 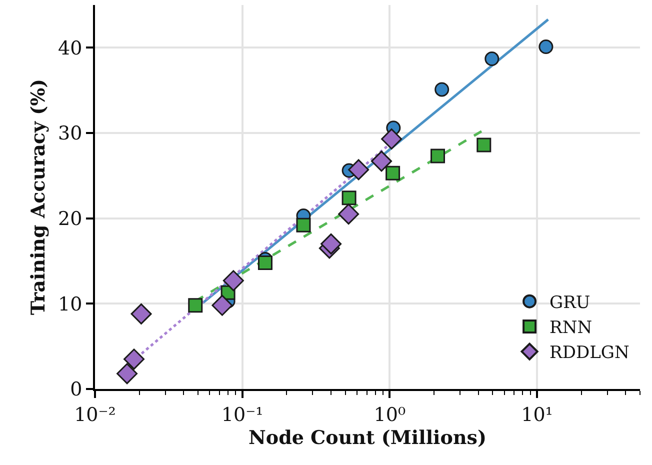 I want to click on x-tick-label: 10¹, so click(x=537, y=415).